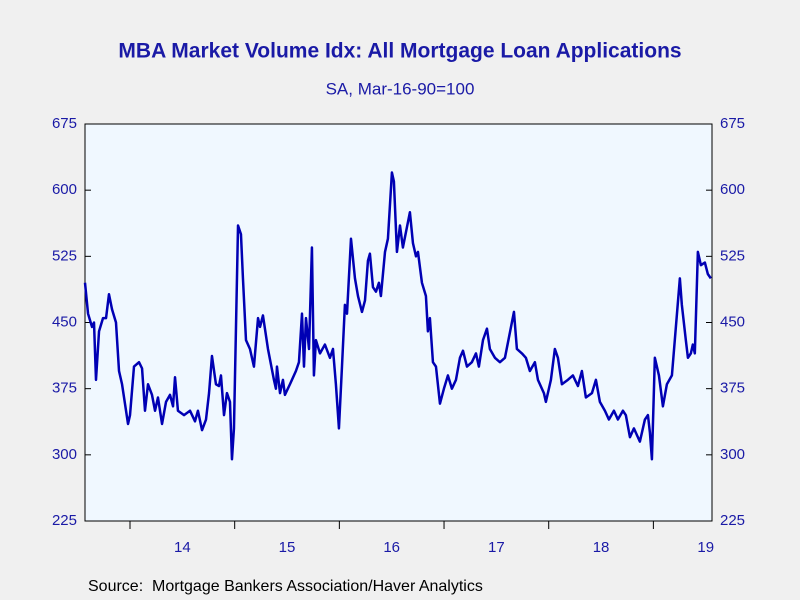 This screenshot has width=800, height=600. What do you see at coordinates (601, 547) in the screenshot?
I see `x-tick-label: 18` at bounding box center [601, 547].